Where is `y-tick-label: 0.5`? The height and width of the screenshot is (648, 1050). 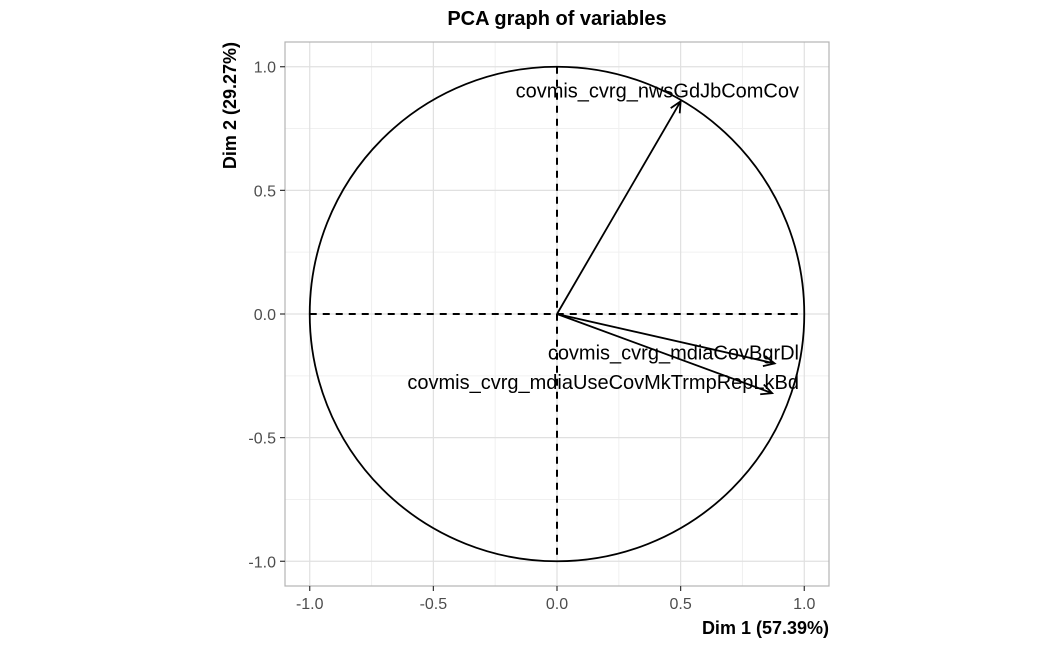
y-tick-label: 0.5 is located at coordinates (265, 191).